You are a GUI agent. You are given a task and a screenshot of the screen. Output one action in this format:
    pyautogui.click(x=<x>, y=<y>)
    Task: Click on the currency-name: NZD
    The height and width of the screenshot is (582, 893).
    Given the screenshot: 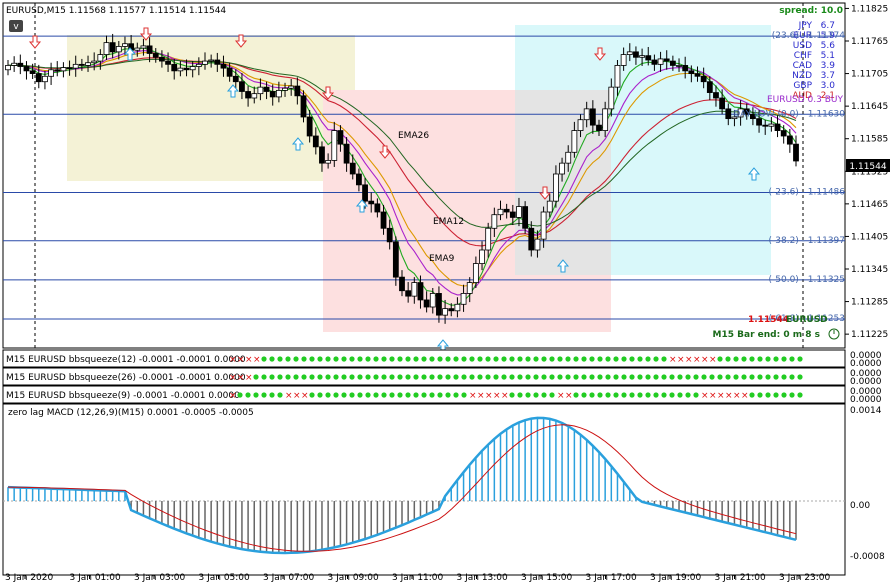 What is the action you would take?
    pyautogui.click(x=802, y=76)
    